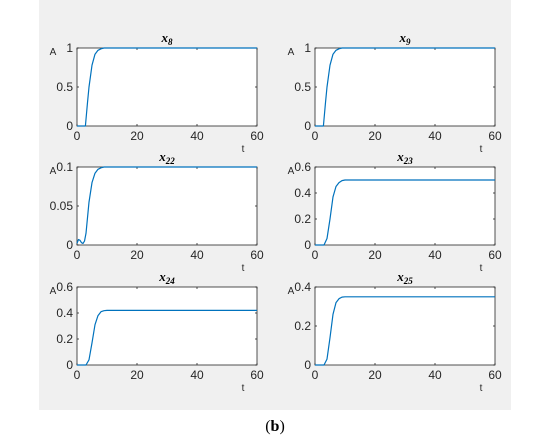 Image resolution: width=550 pixels, height=446 pixels. Describe the element at coordinates (282, 426) in the screenshot. I see `caption-close-paren: )` at that location.